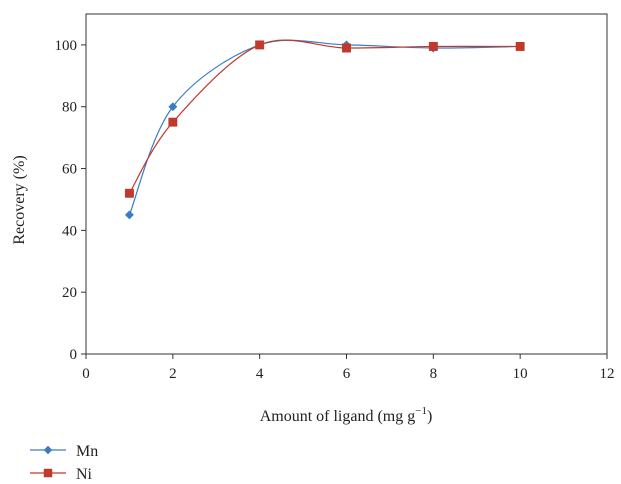  Describe the element at coordinates (173, 374) in the screenshot. I see `x-tick-label: 2` at that location.